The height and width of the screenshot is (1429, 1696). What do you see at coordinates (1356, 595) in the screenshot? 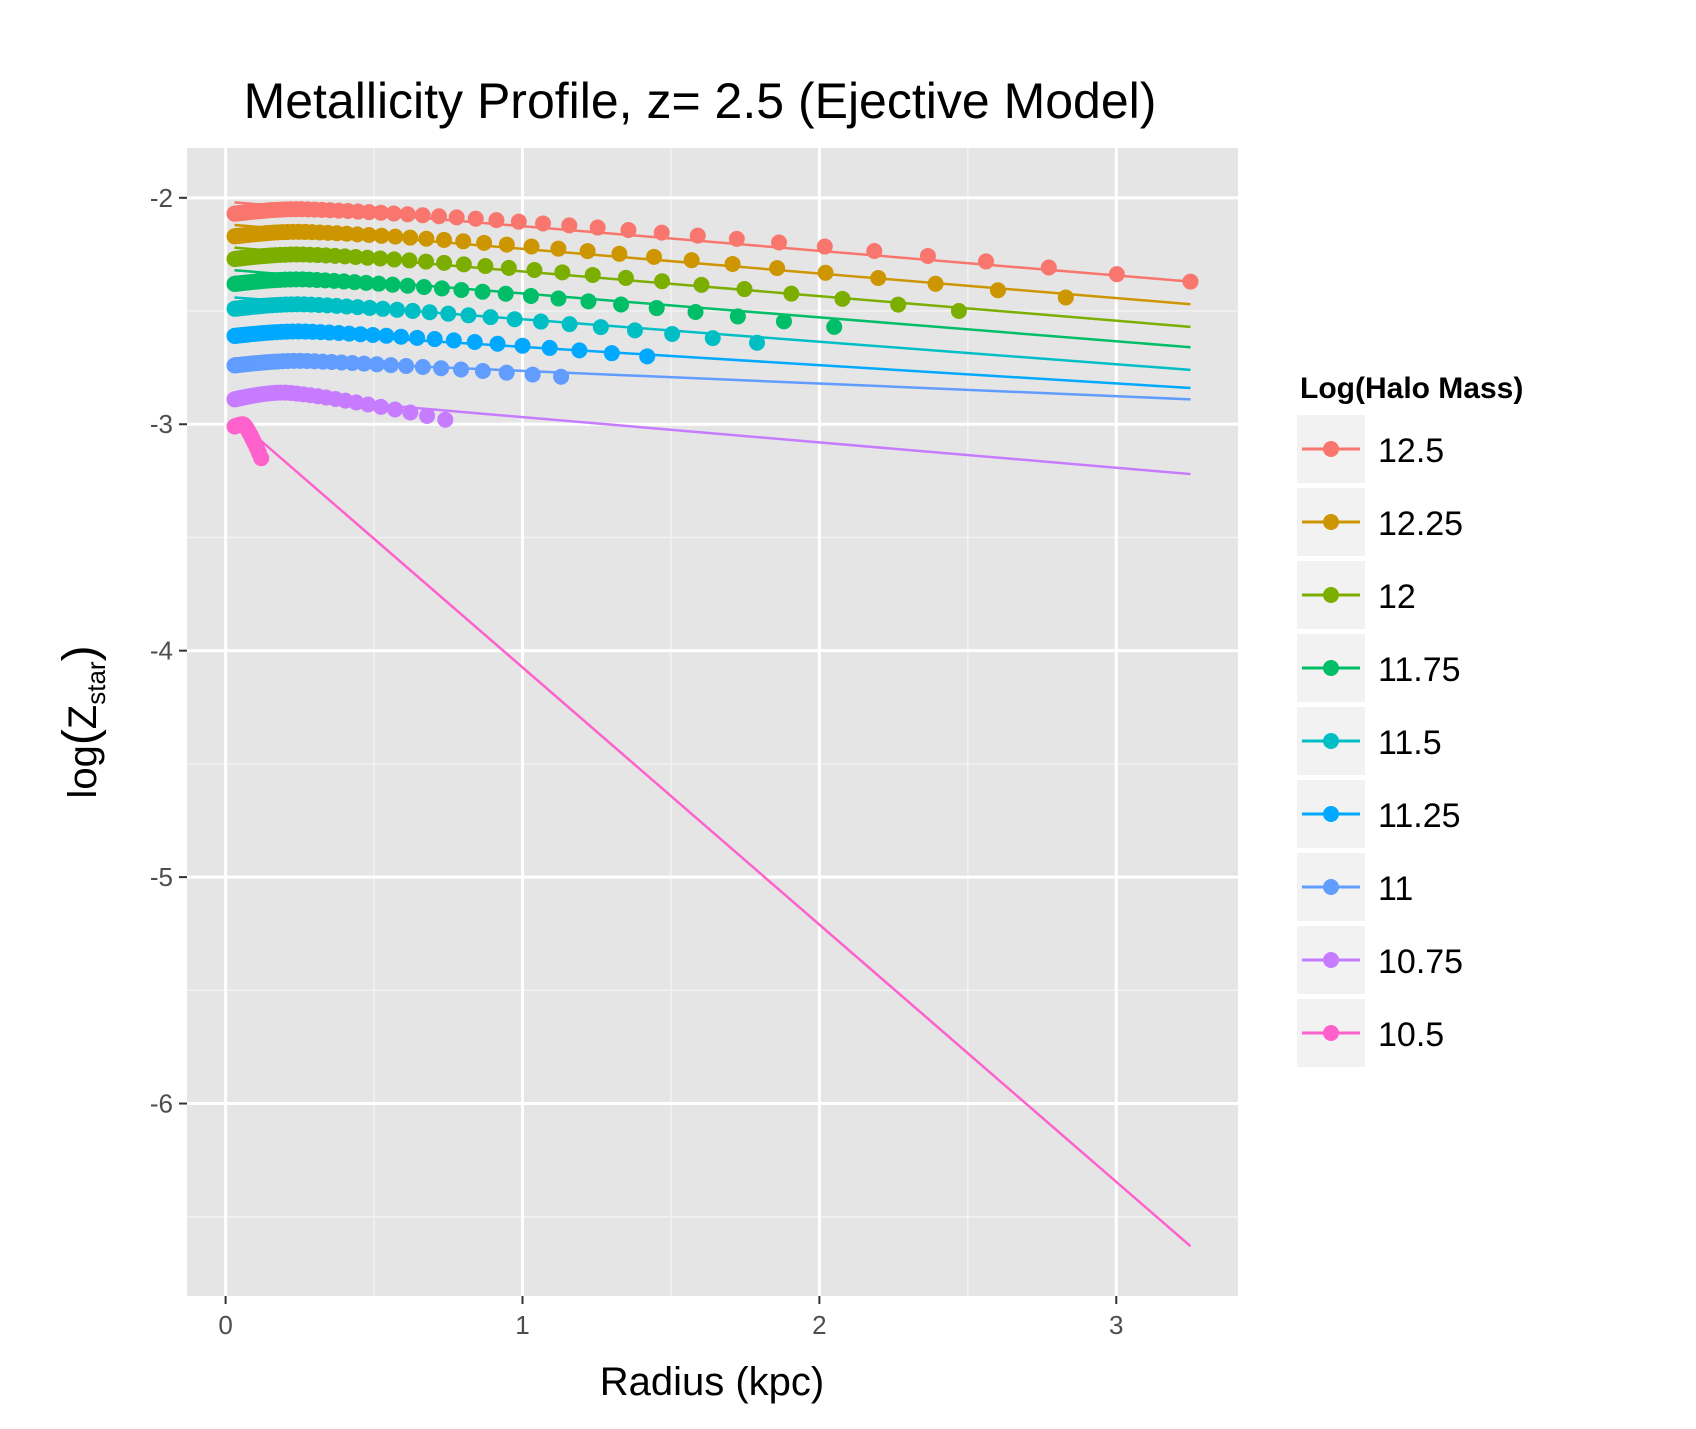
I see `legend-item-12: 12` at bounding box center [1356, 595].